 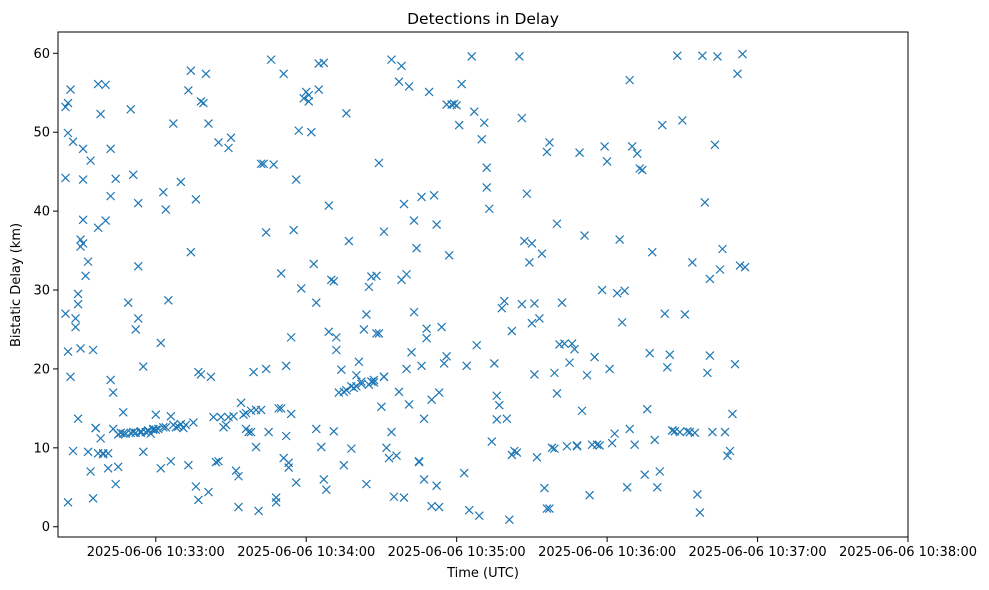 What do you see at coordinates (41, 212) in the screenshot?
I see `y-tick-label: 40` at bounding box center [41, 212].